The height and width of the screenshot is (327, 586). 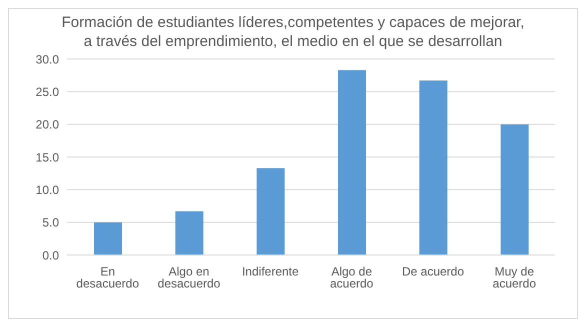 What do you see at coordinates (48, 157) in the screenshot?
I see `y-tick-label: 15.0` at bounding box center [48, 157].